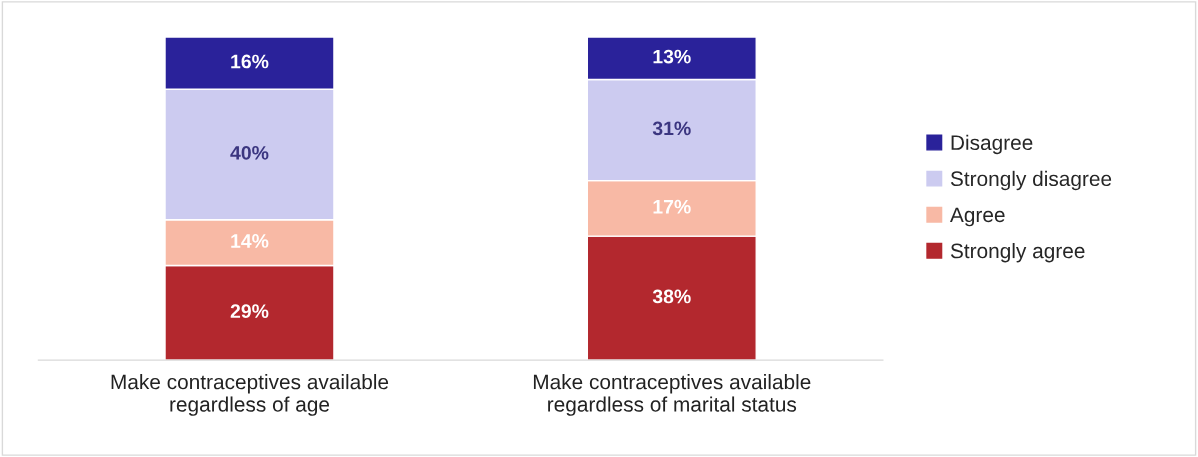 This screenshot has height=457, width=1198. I want to click on legend-label: Strongly disagree, so click(1031, 180).